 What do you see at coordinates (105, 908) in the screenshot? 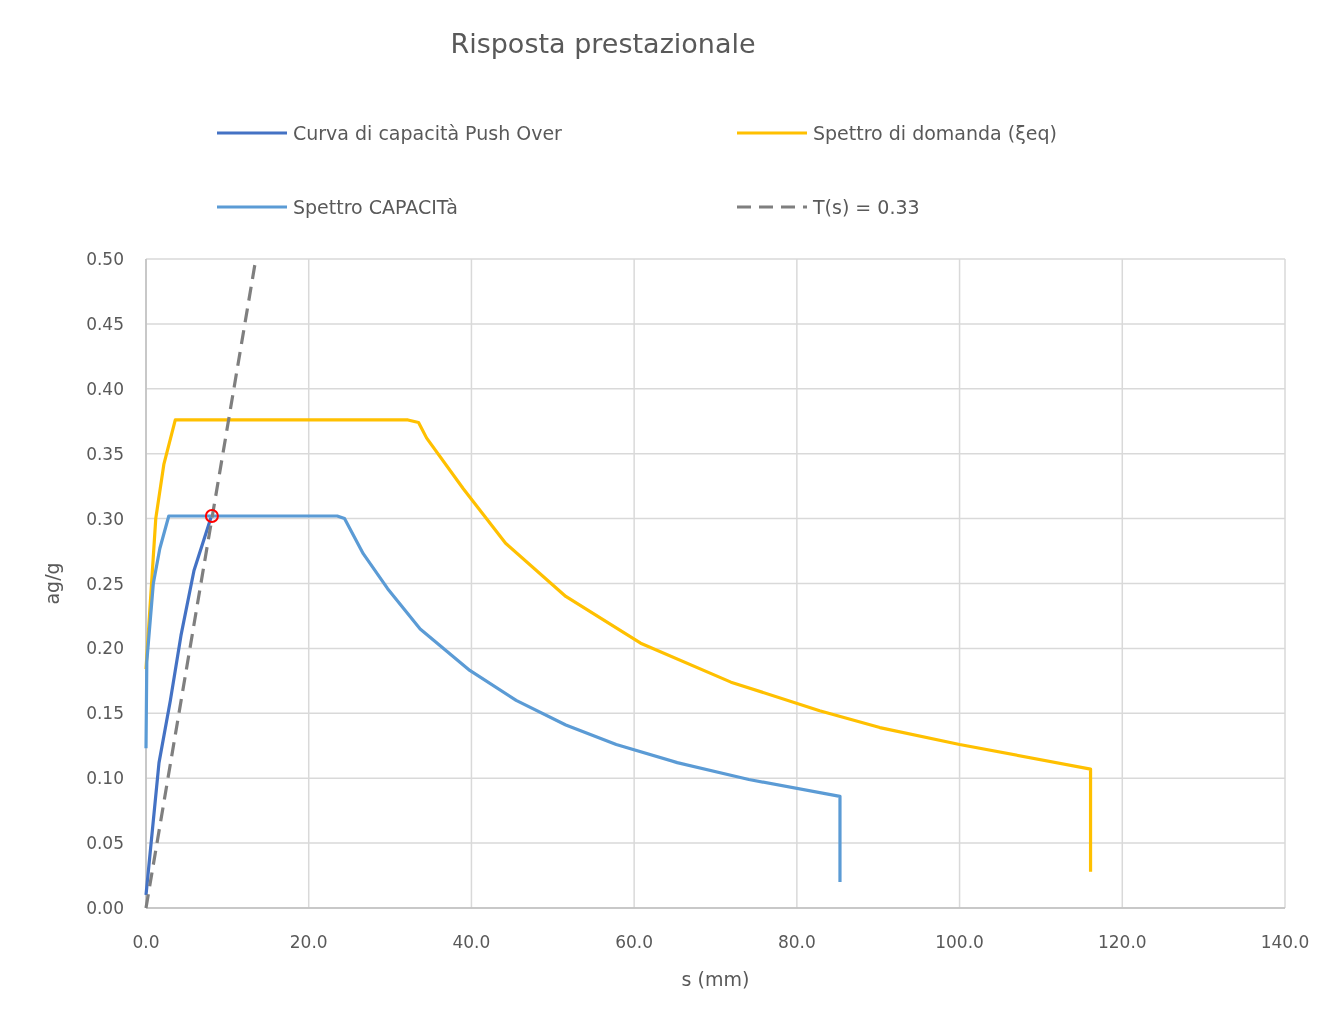
I see `y-tick-label: 0.00` at bounding box center [105, 908].